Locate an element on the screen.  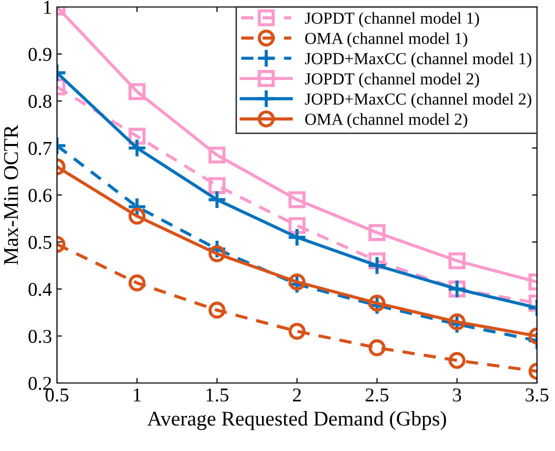
legend-label: JOPDT (channel model 2) is located at coordinates (391, 80).